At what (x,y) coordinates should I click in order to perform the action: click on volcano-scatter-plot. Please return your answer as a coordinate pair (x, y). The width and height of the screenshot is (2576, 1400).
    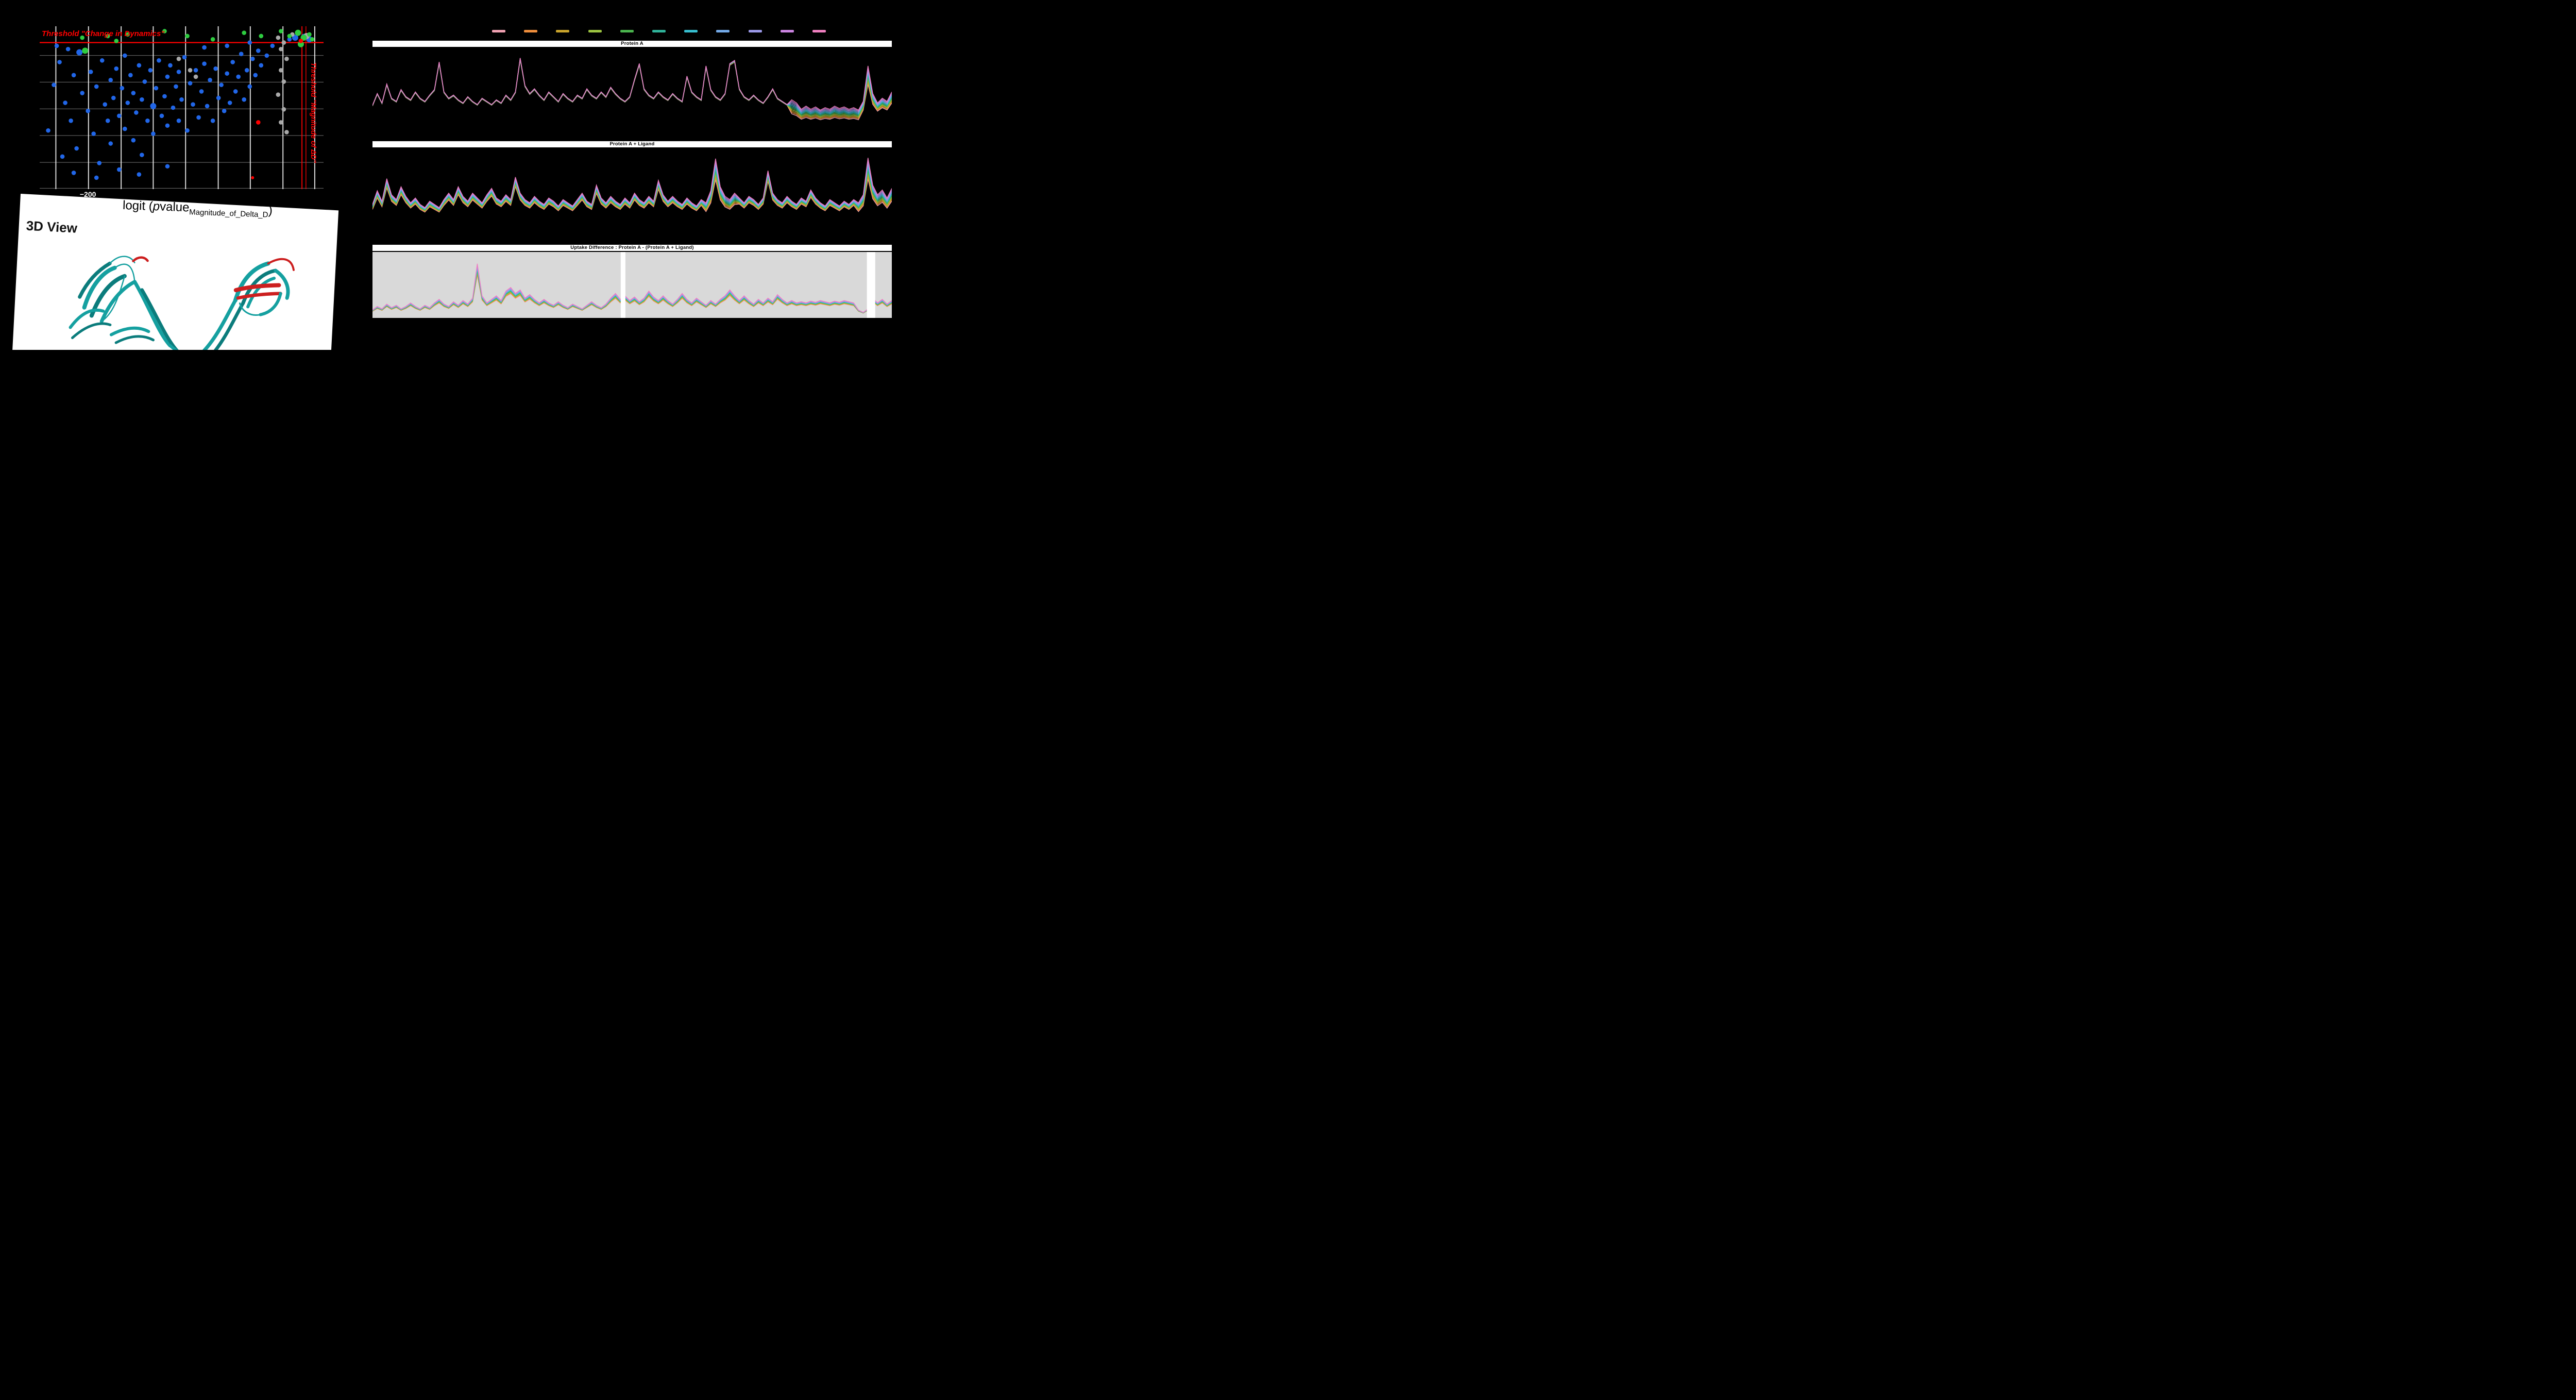
    Looking at the image, I should click on (182, 107).